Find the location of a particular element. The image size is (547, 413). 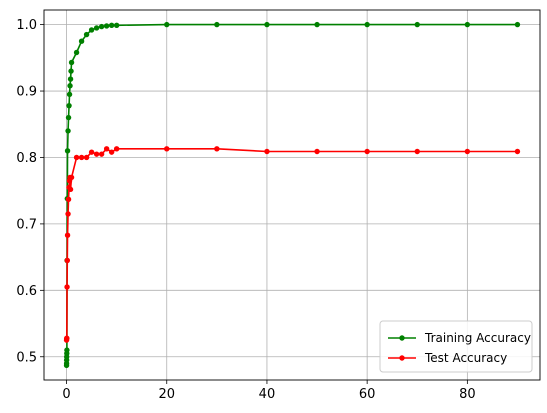

y-tick-label: 0.6 is located at coordinates (26, 291).